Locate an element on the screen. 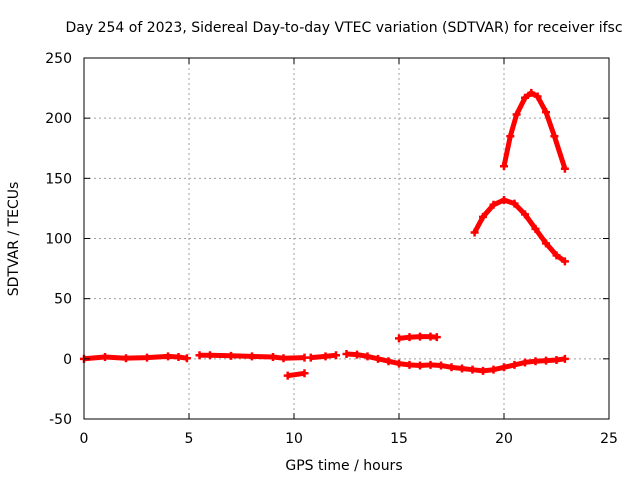 The height and width of the screenshot is (480, 640). y-tick-label: 150 is located at coordinates (58, 179).